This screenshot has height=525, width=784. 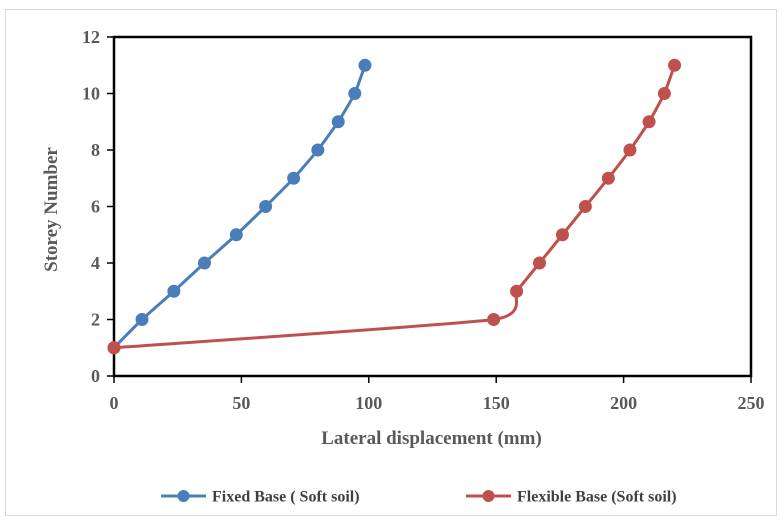 What do you see at coordinates (51, 209) in the screenshot?
I see `y-axis-title: Storey Number` at bounding box center [51, 209].